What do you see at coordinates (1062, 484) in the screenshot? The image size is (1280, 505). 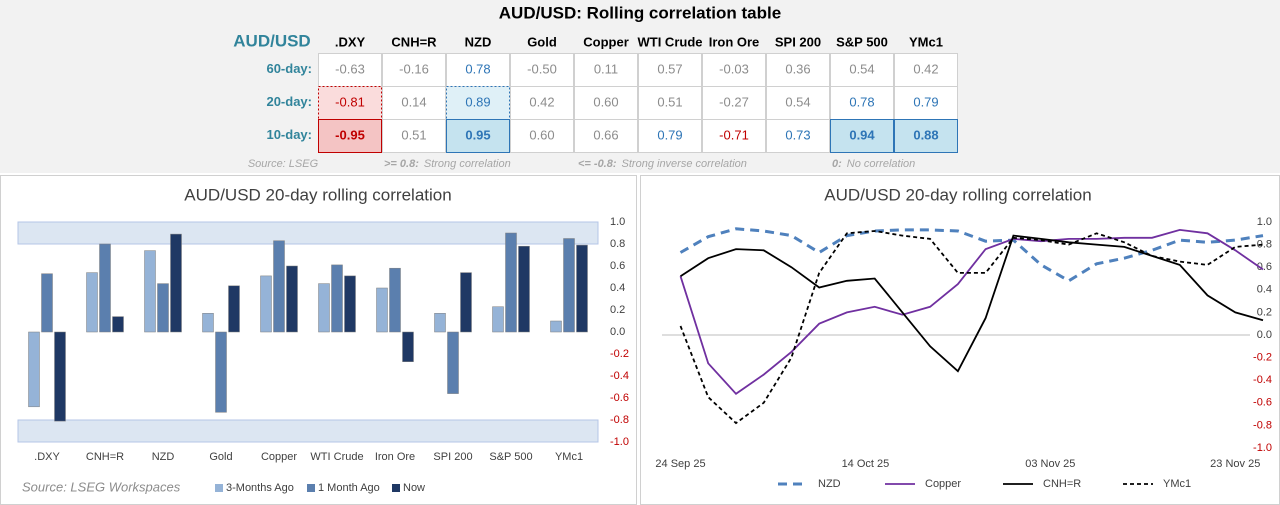 I see `legend-label: CNH=R` at bounding box center [1062, 484].